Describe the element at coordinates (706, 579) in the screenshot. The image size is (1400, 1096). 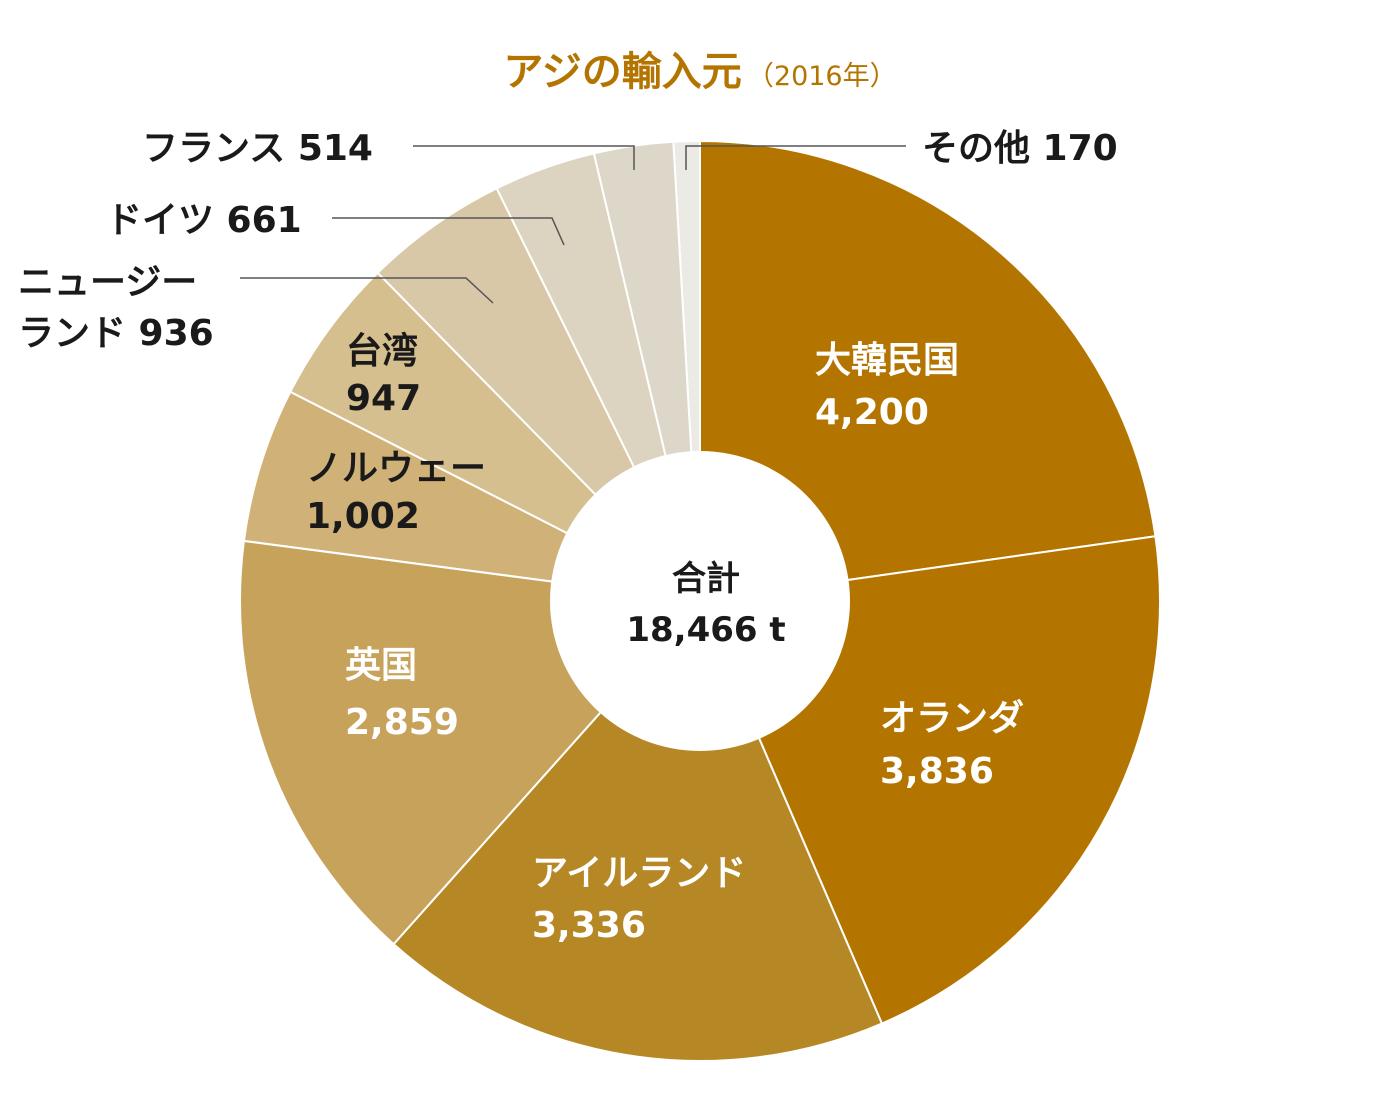
I see `center-label: 合計` at that location.